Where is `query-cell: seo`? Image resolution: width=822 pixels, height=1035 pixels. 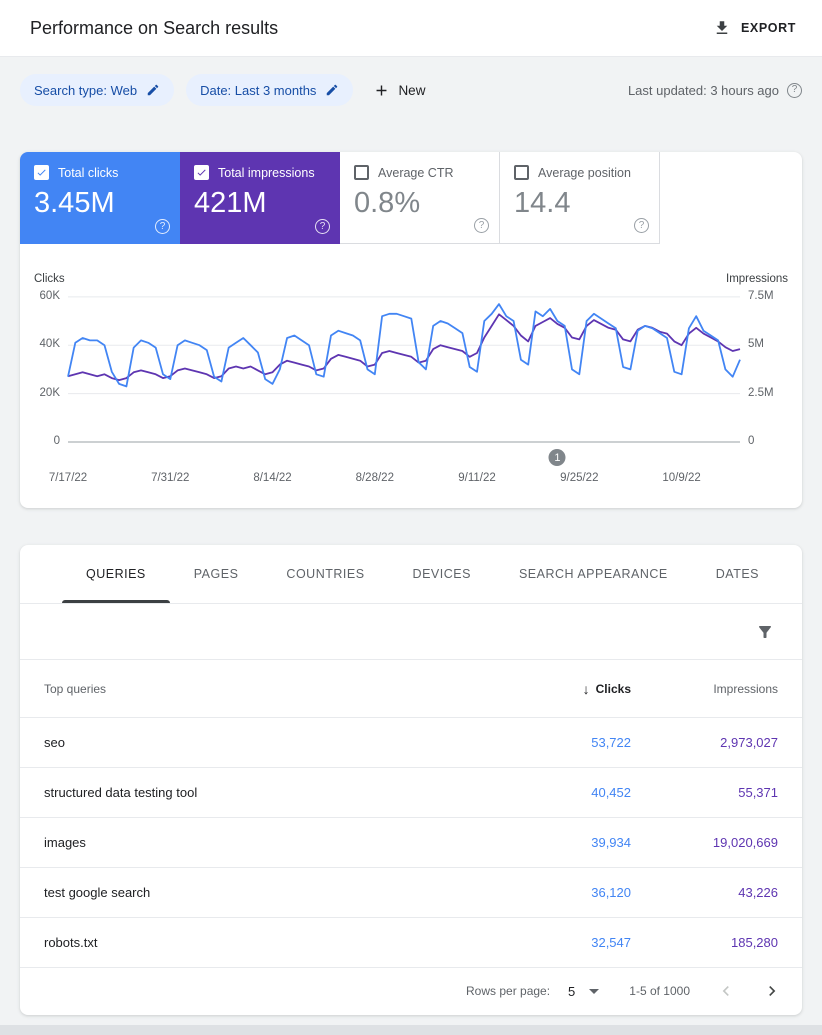
query-cell: seo is located at coordinates (54, 742).